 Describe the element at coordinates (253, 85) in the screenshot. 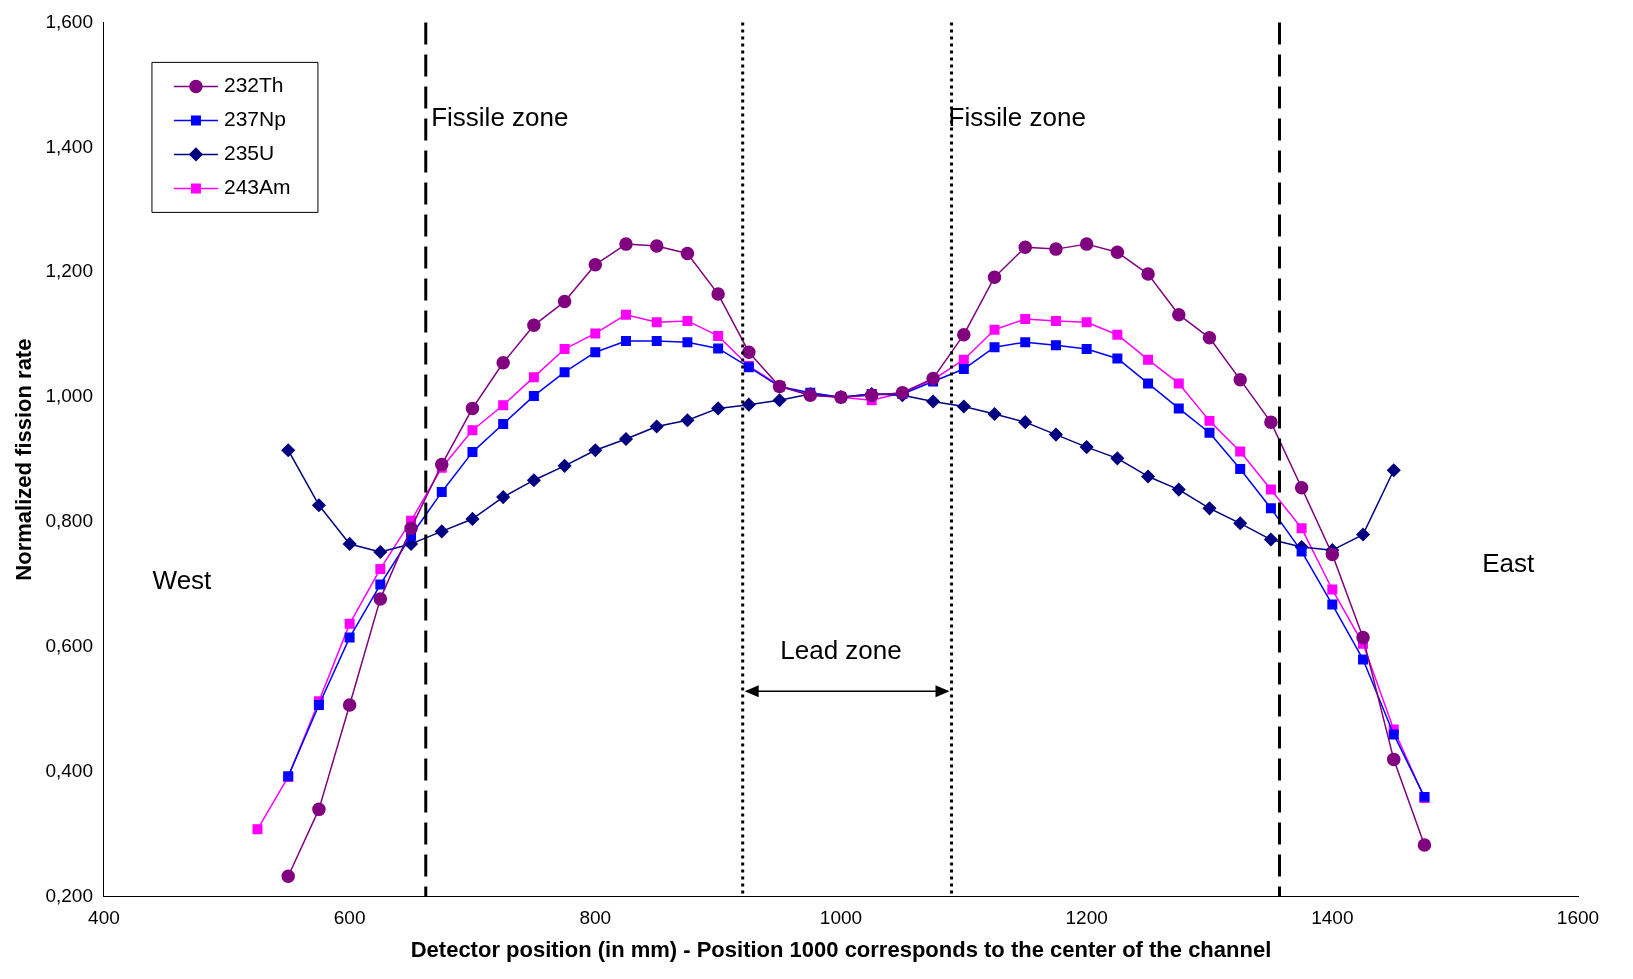

I see `legend-label: 232Th` at that location.